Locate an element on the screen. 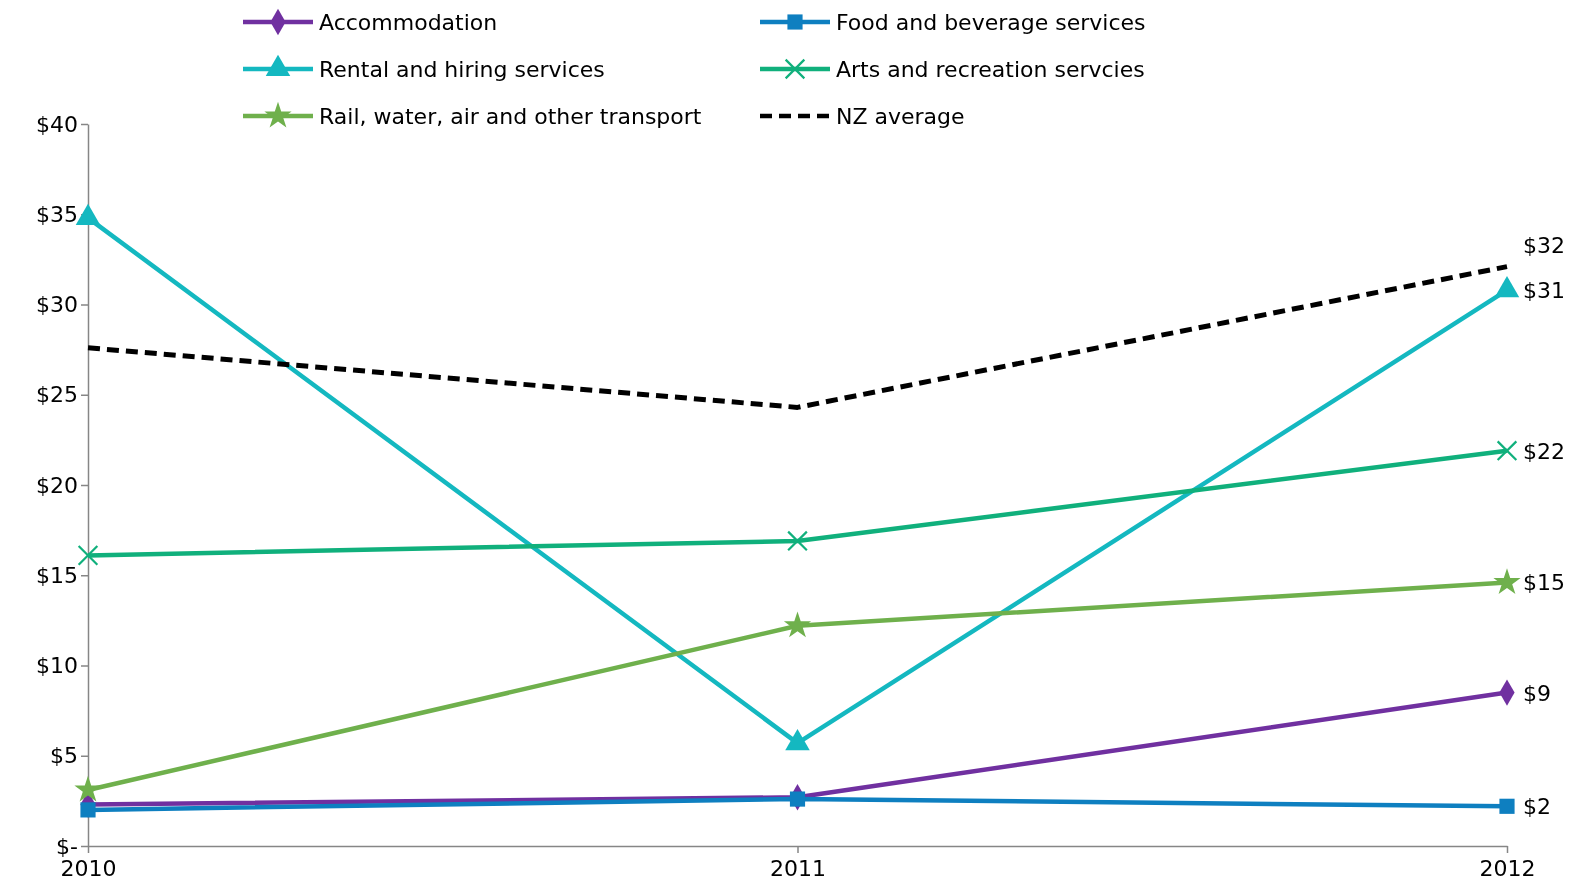  y-tick-label: $- is located at coordinates (67, 846).